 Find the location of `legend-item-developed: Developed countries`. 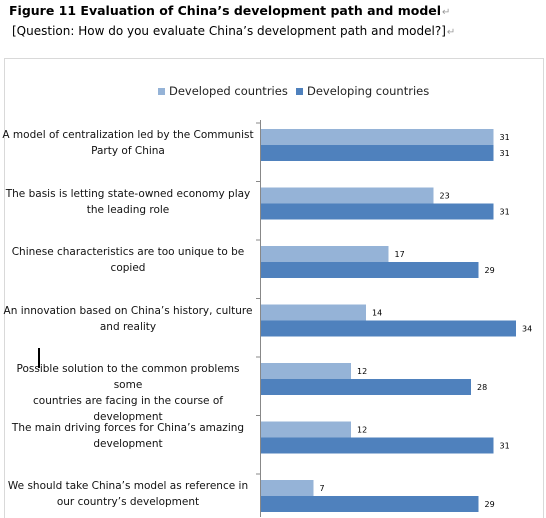

legend-item-developed: Developed countries is located at coordinates (223, 91).